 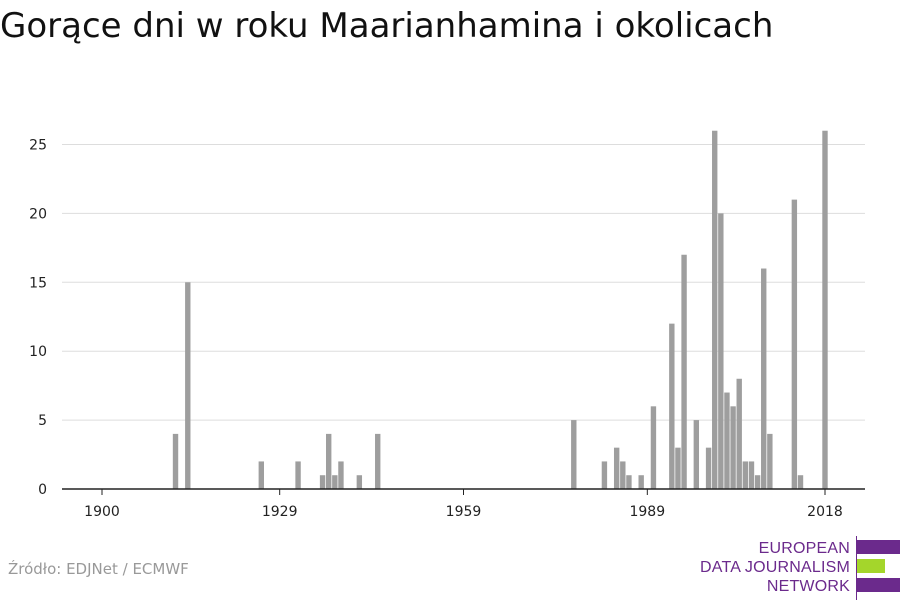 What do you see at coordinates (678, 468) in the screenshot?
I see `bar-1994` at bounding box center [678, 468].